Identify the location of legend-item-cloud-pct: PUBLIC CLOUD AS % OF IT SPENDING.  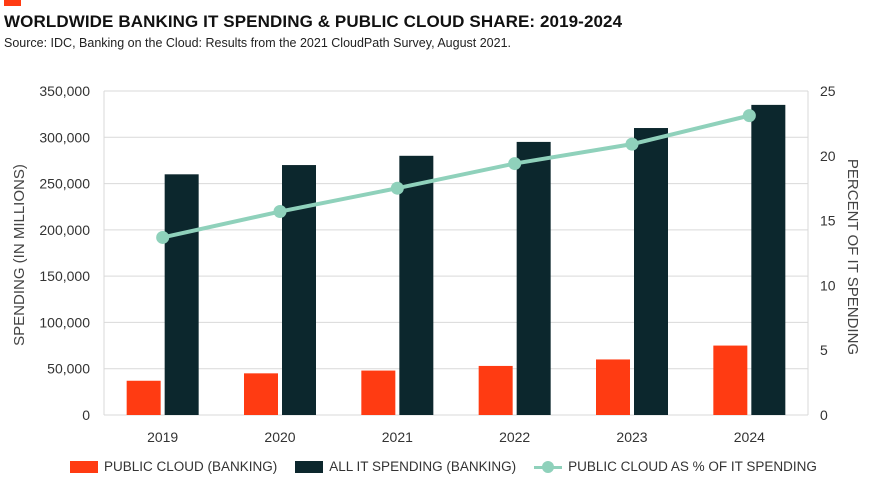
(675, 466).